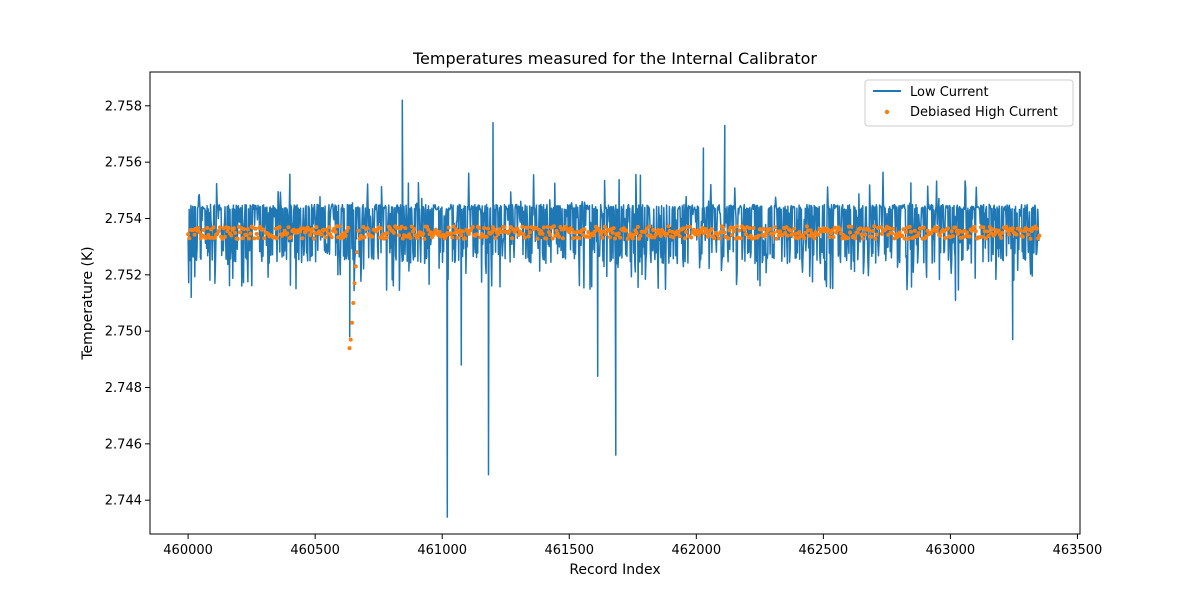 The width and height of the screenshot is (1200, 600). I want to click on y-tick-label: 2.746, so click(123, 444).